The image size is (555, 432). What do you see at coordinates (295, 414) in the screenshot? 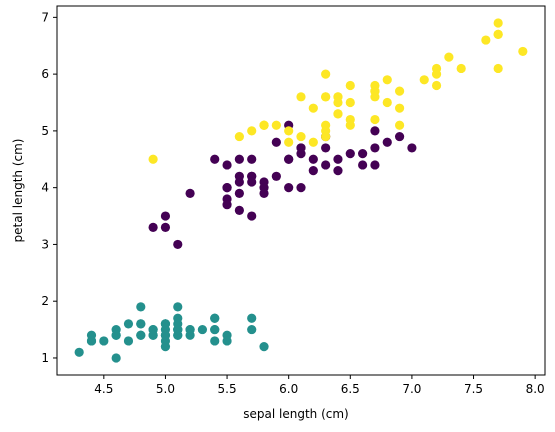
I see `x-axis-label: sepal length (cm)` at bounding box center [295, 414].